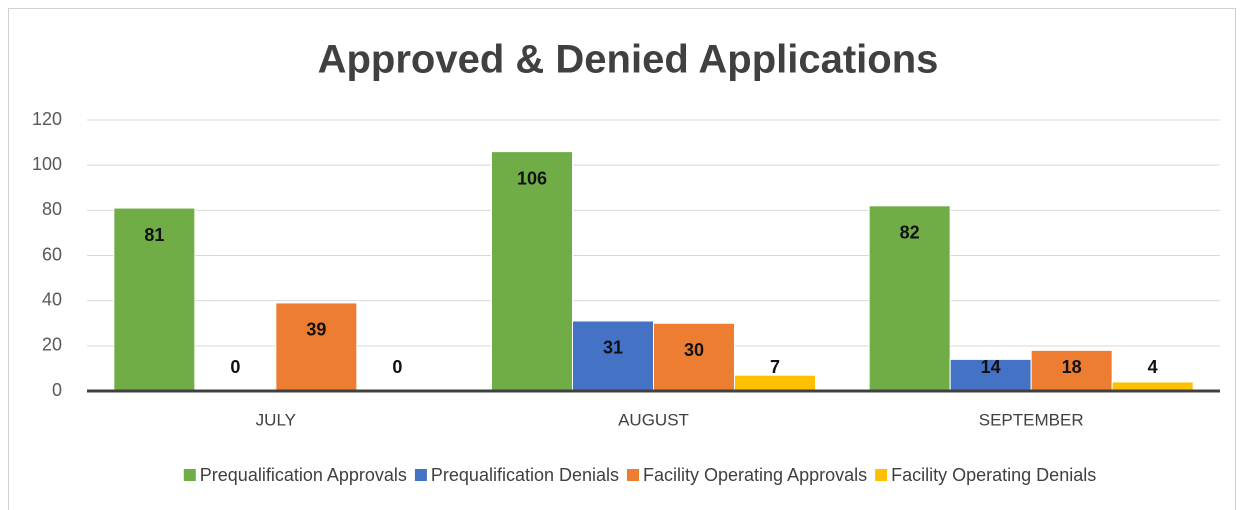  What do you see at coordinates (1031, 419) in the screenshot?
I see `x-tick-label: SEPTEMBER` at bounding box center [1031, 419].